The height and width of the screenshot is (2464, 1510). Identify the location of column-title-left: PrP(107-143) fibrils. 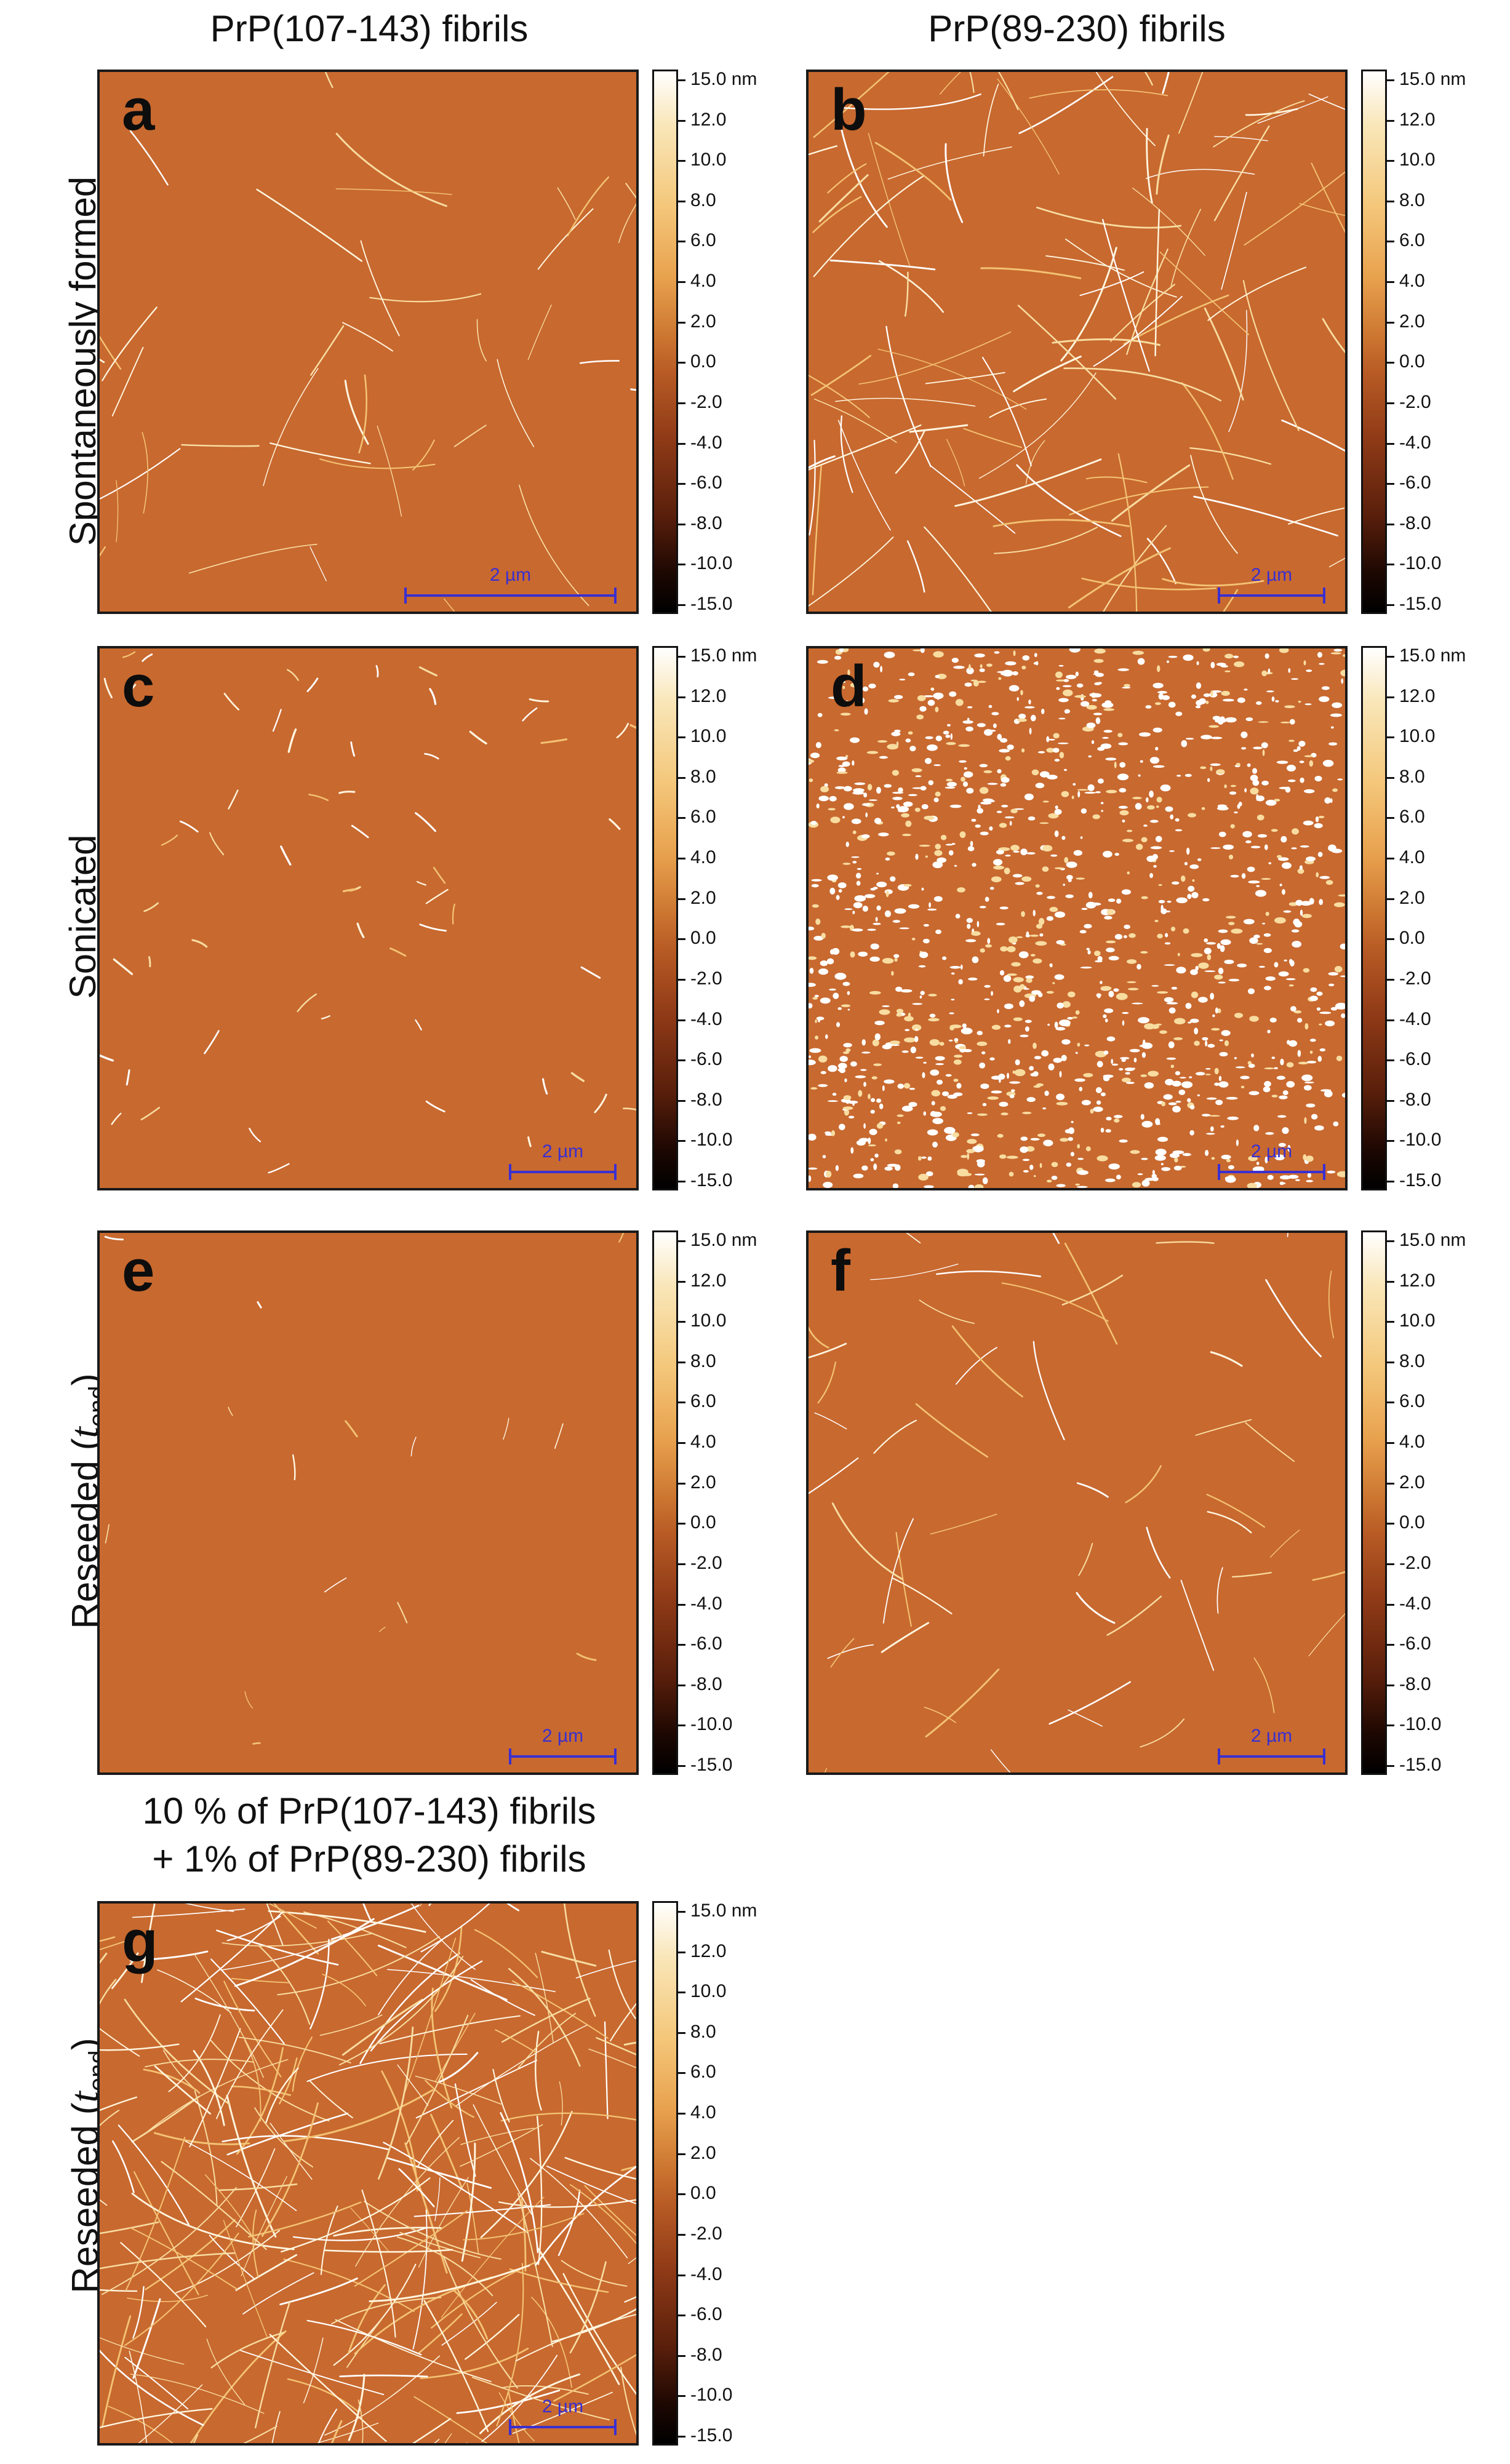
(369, 28).